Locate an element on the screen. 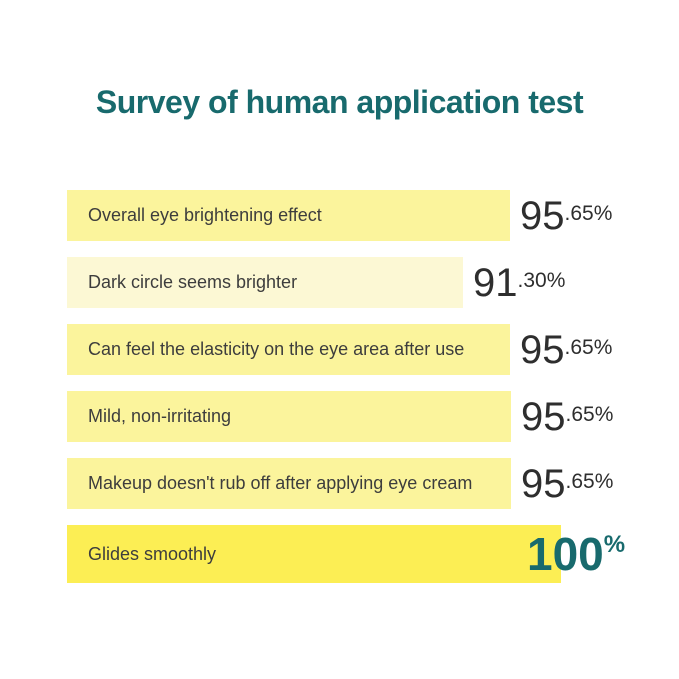  bar-mild-non-irritating: Mild, non-irritating is located at coordinates (289, 416).